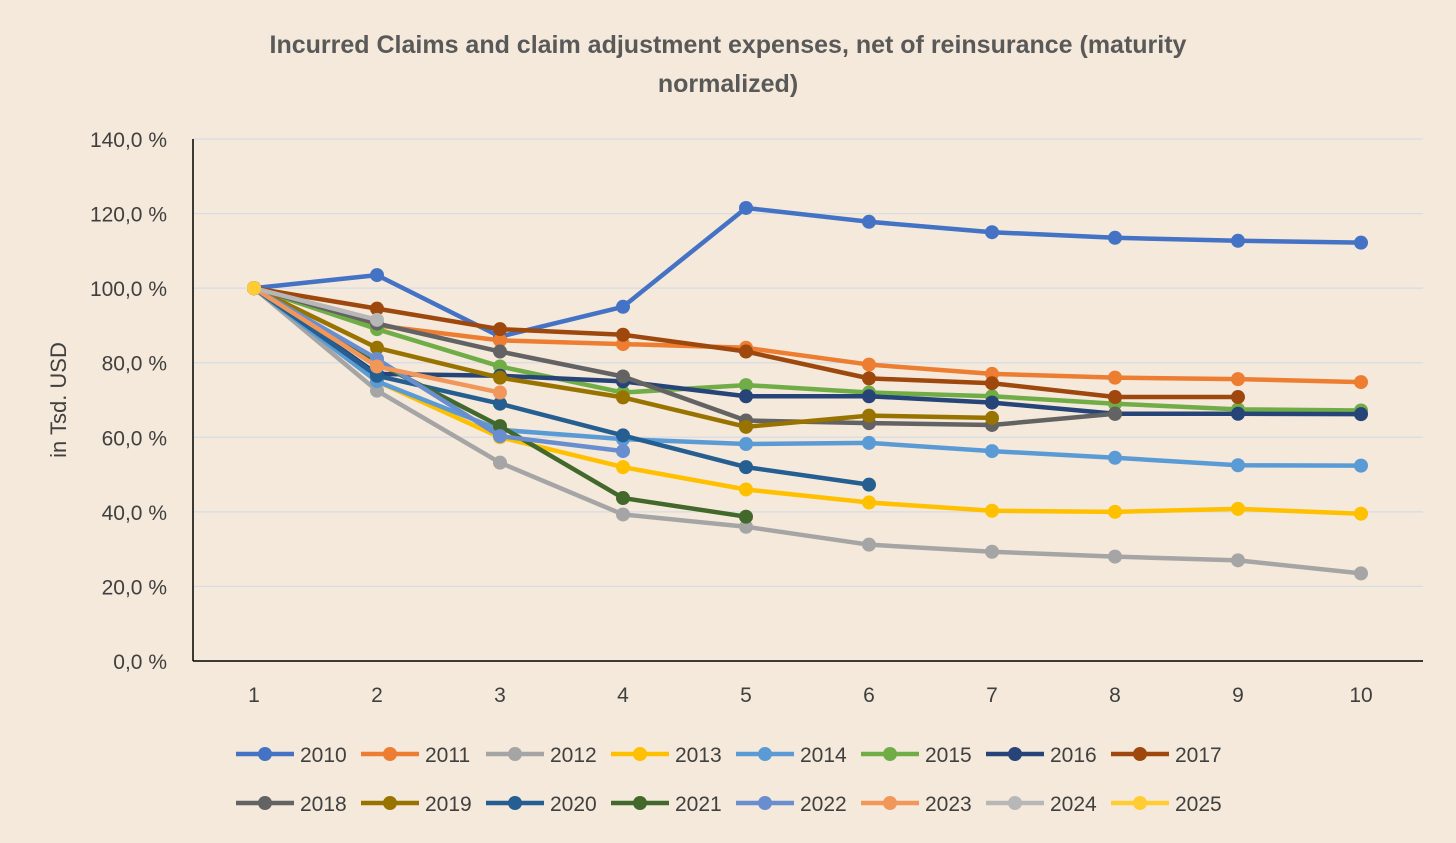  I want to click on y-tick-label: 0,0 %, so click(140, 662).